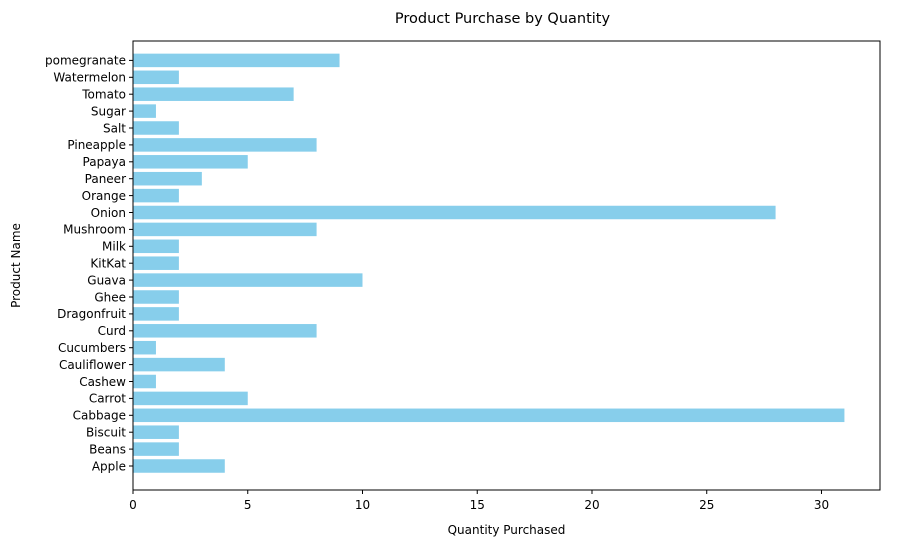  Describe the element at coordinates (236, 60) in the screenshot. I see `bar-pomegranate` at that location.